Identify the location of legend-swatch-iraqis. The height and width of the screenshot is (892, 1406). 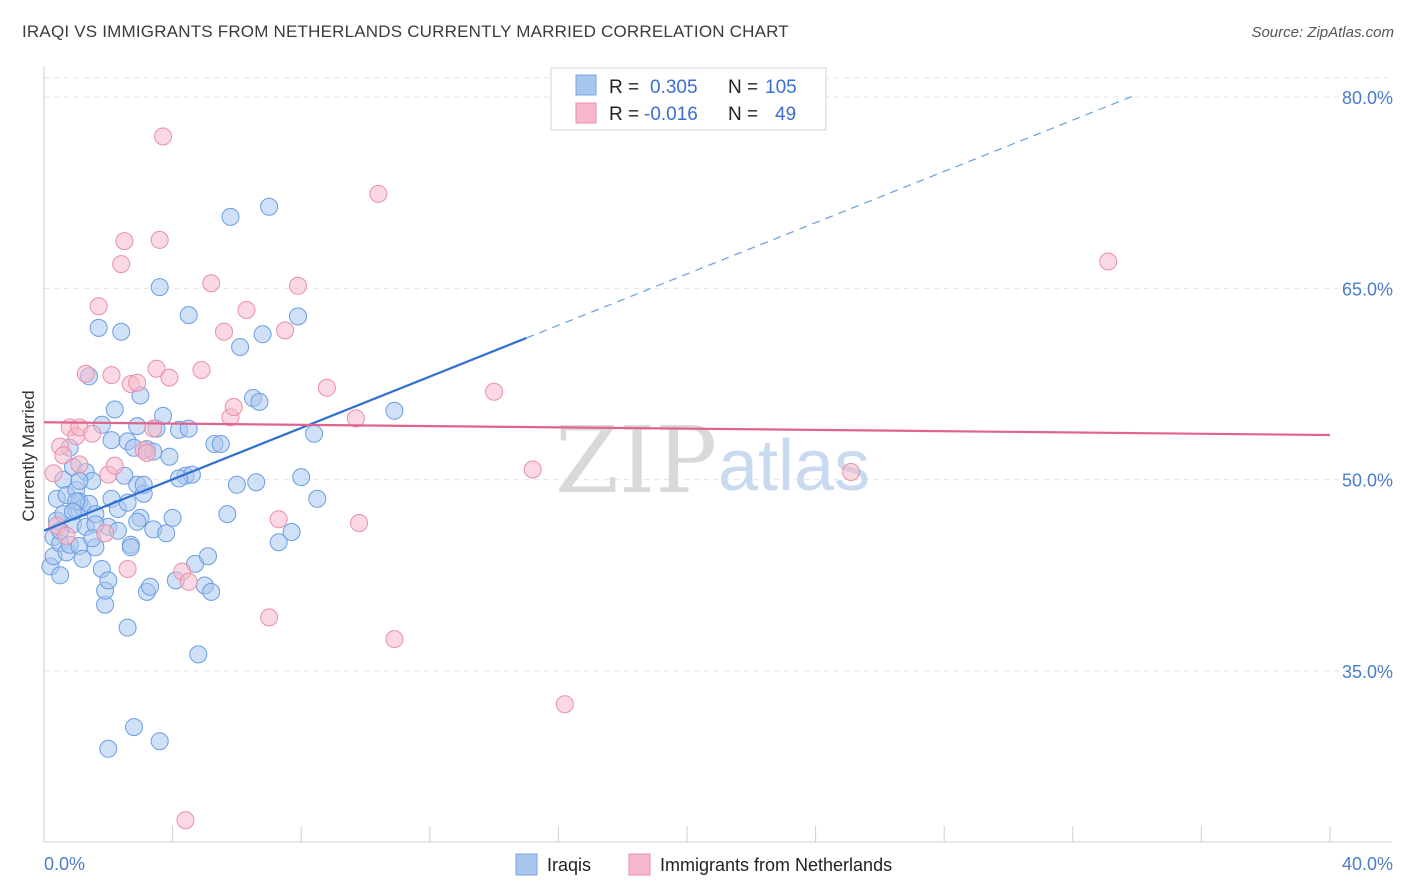
(586, 85).